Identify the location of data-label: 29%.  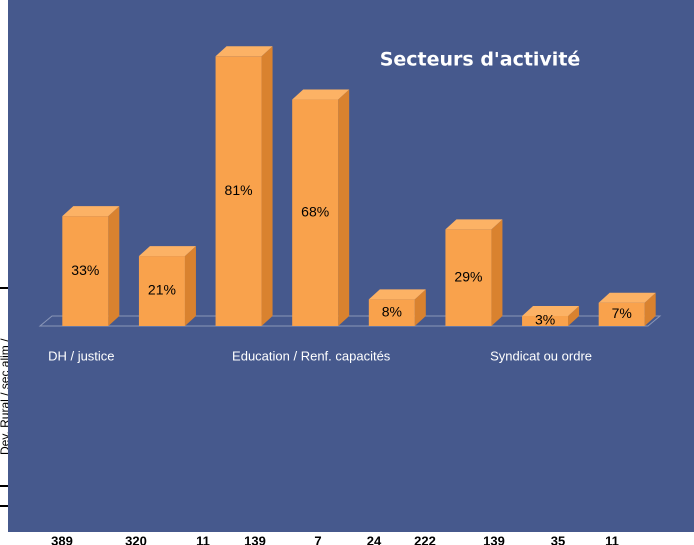
(468, 276).